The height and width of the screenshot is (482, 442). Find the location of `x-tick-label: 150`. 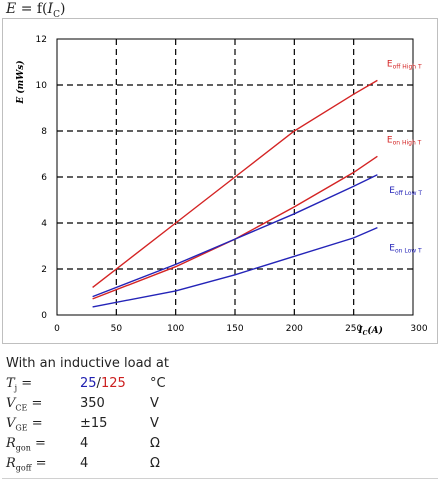

x-tick-label: 150 is located at coordinates (234, 329).